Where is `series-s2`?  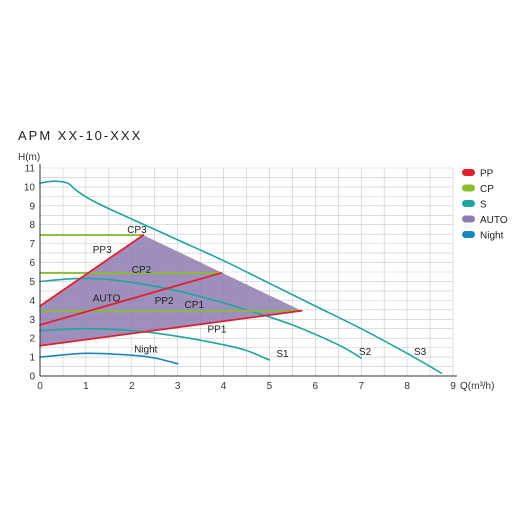
series-s2 is located at coordinates (200, 318).